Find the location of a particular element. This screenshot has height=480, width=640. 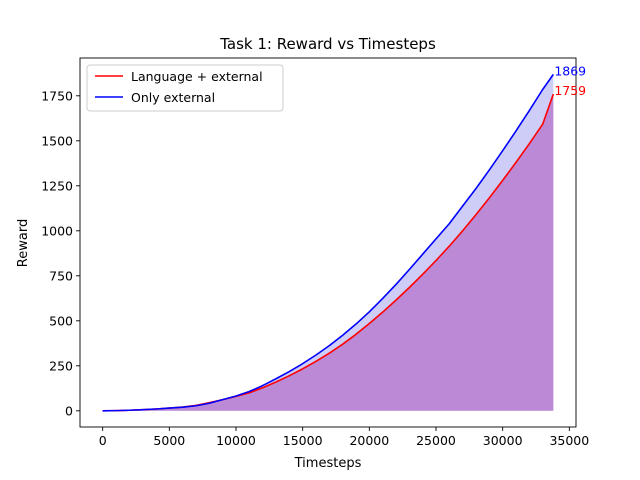

x-axis: 0 5000 10000 15000 20000 25000 30000 35000 is located at coordinates (344, 437).